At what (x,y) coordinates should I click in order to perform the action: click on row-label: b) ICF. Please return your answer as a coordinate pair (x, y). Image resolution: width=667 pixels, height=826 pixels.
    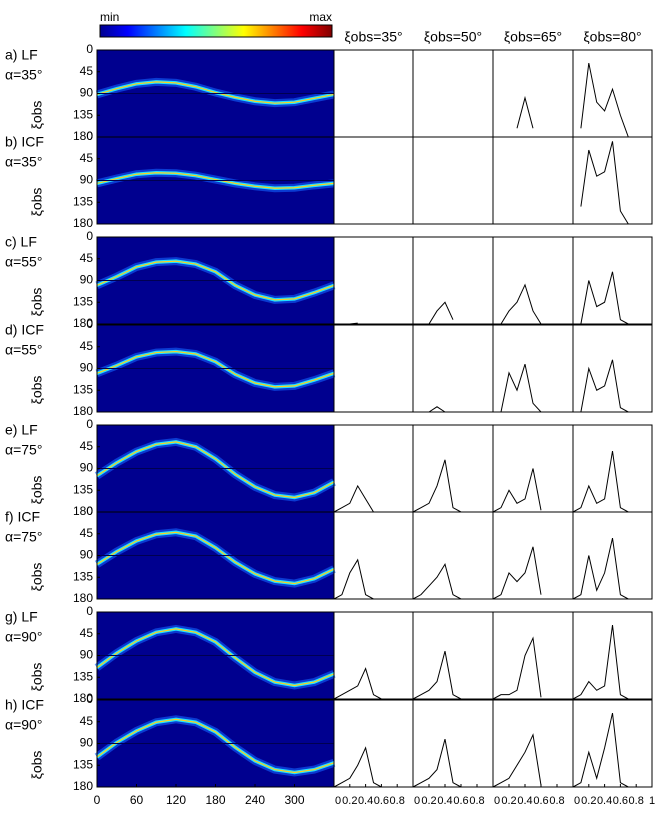
    Looking at the image, I should click on (24, 142).